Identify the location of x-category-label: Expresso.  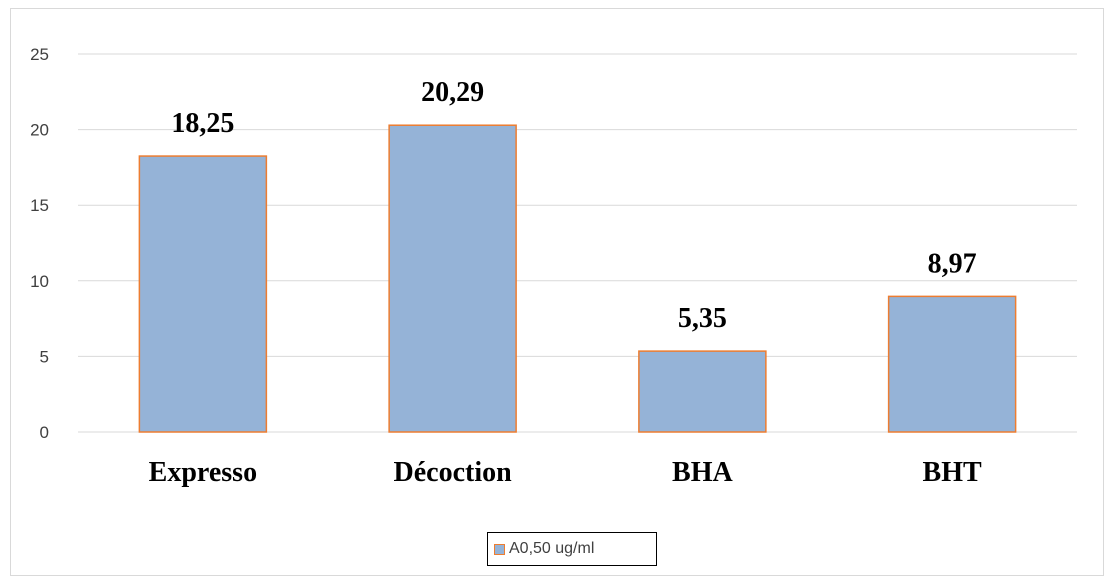
(203, 472).